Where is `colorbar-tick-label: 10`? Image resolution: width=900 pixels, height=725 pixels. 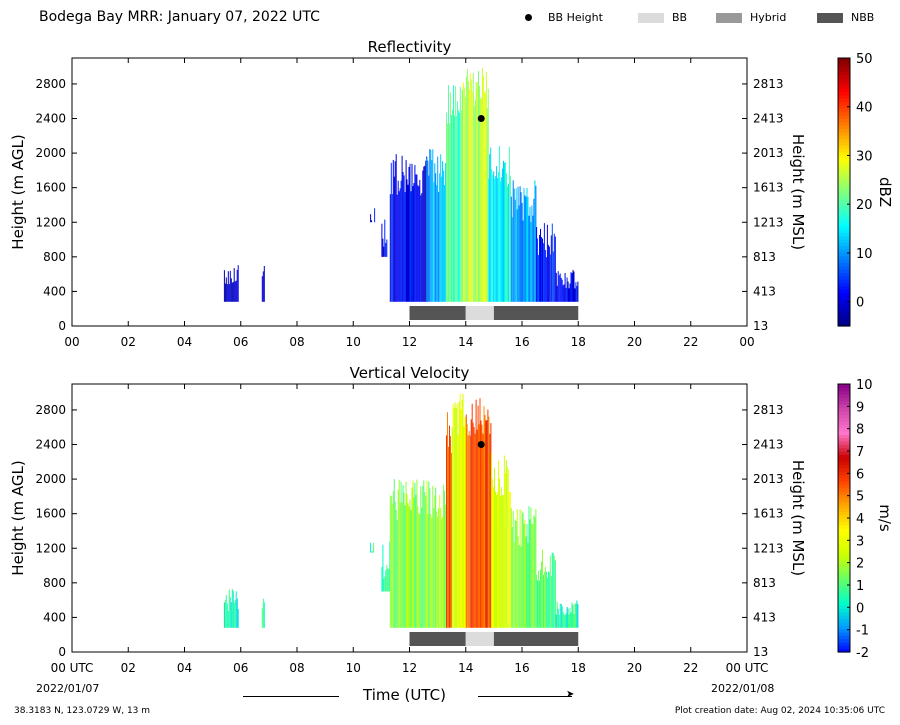
colorbar-tick-label: 10 is located at coordinates (864, 385).